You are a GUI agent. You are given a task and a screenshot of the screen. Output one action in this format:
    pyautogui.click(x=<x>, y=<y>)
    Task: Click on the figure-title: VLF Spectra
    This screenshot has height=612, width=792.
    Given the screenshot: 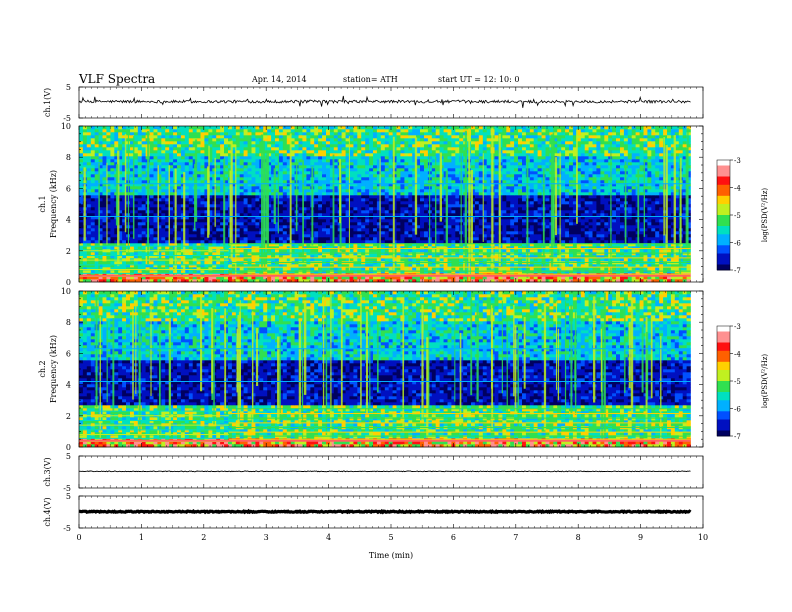 What is the action you would take?
    pyautogui.click(x=116, y=79)
    